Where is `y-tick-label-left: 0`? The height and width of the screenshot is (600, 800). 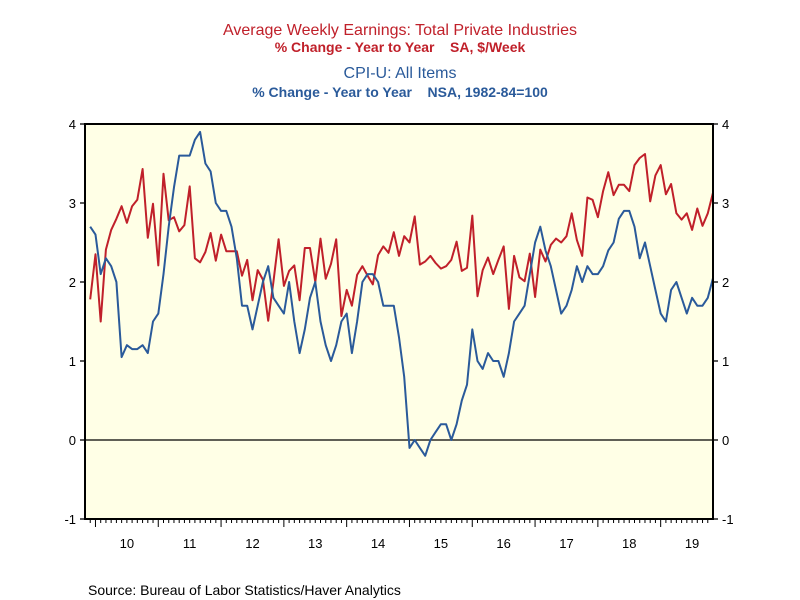 y-tick-label-left: 0 is located at coordinates (72, 440).